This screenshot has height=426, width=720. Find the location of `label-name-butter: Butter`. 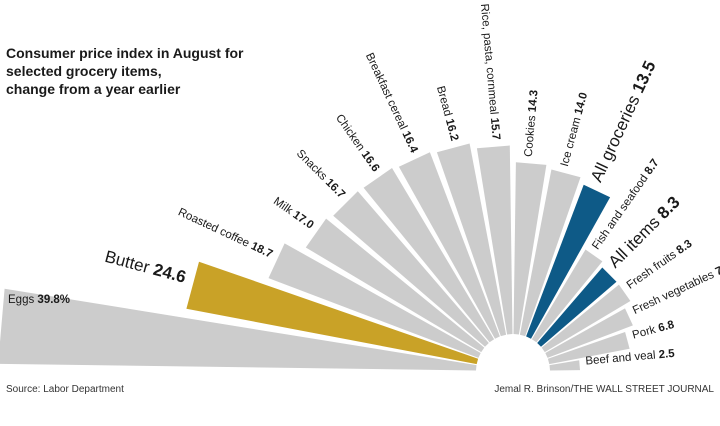

label-name-butter: Butter is located at coordinates (129, 262).